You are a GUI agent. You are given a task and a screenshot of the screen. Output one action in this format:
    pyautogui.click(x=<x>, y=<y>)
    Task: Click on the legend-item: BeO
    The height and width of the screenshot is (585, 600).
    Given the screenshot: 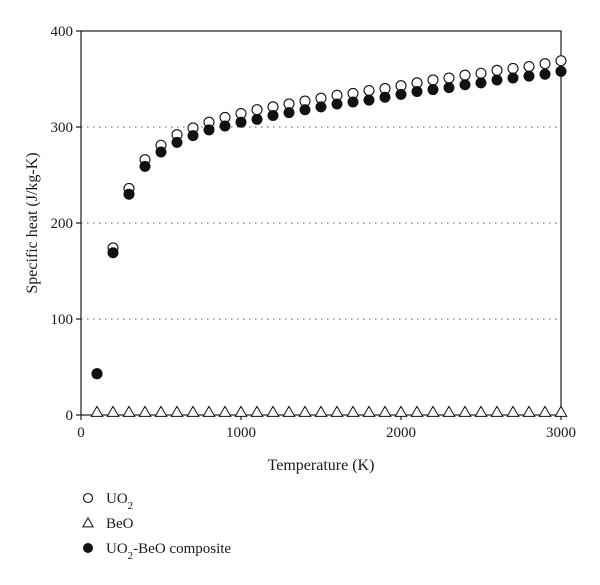 What is the action you would take?
    pyautogui.click(x=107, y=524)
    